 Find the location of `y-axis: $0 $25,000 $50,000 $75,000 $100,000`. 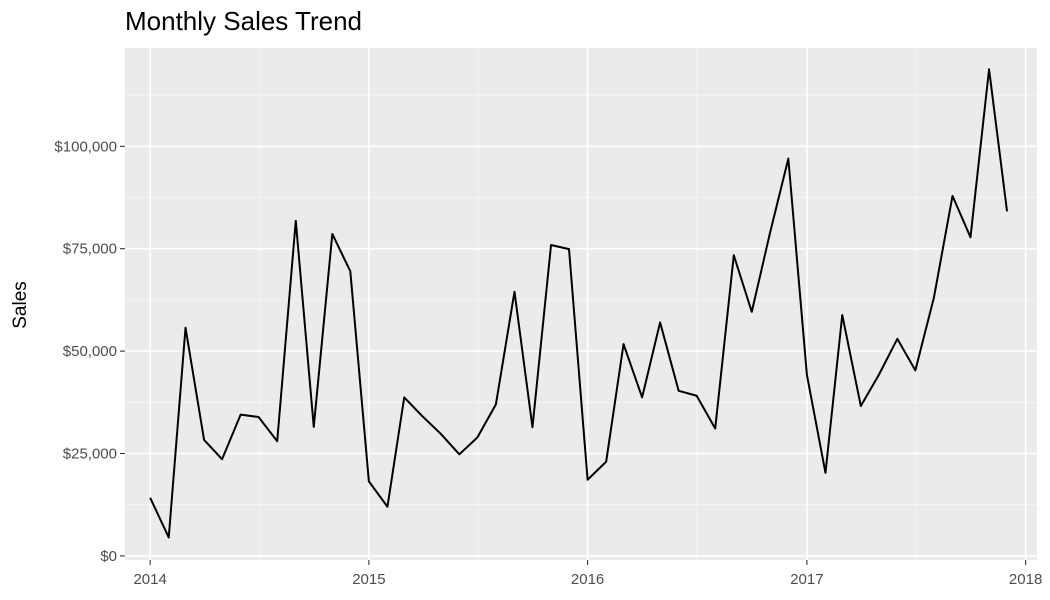

y-axis: $0 $25,000 $50,000 $75,000 $100,000 is located at coordinates (89, 351).